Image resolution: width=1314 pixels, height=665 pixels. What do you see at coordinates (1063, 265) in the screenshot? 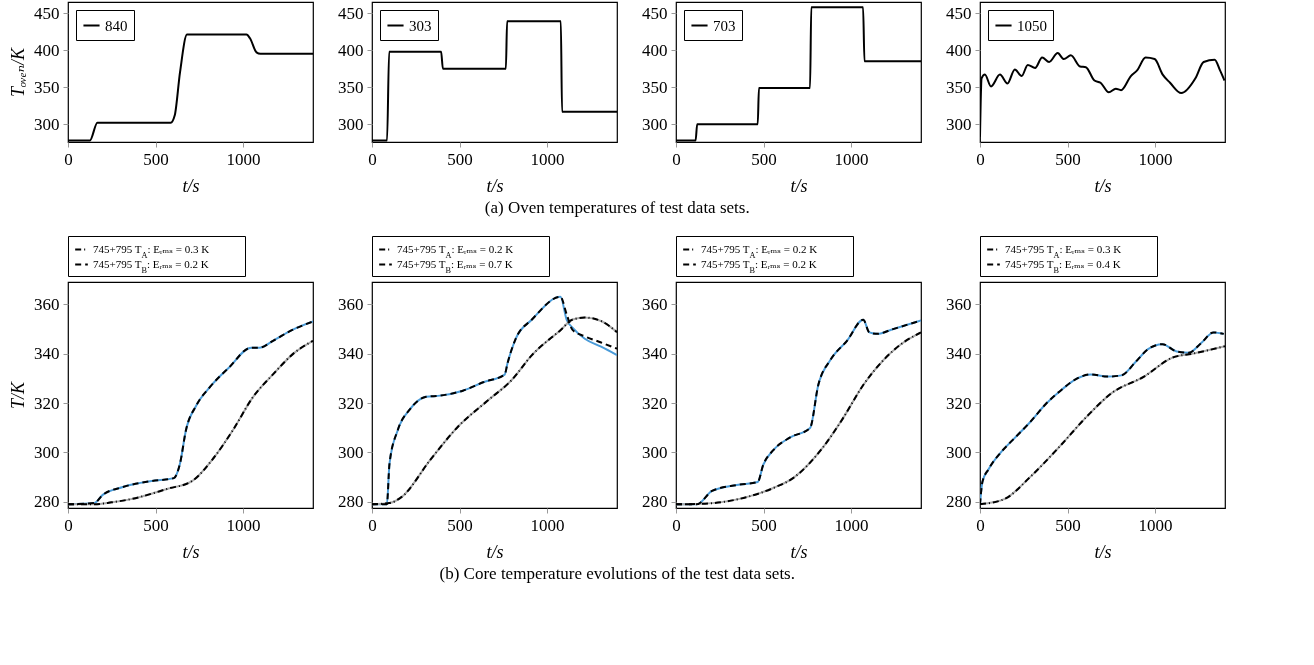
I see `legend-label: 745+795 T$_{B}$: Eᵣₘₛ = 0.4 K` at bounding box center [1063, 265].